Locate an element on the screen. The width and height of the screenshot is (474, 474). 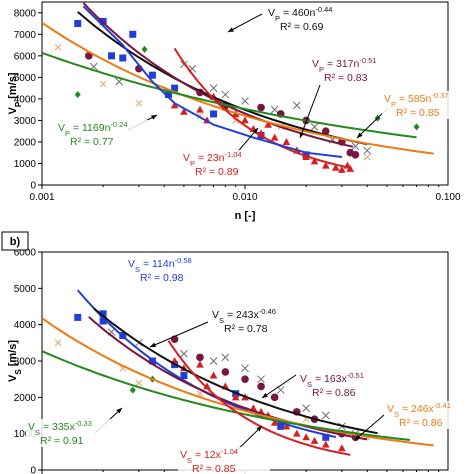
equation-body: = 163x is located at coordinates (329, 379).